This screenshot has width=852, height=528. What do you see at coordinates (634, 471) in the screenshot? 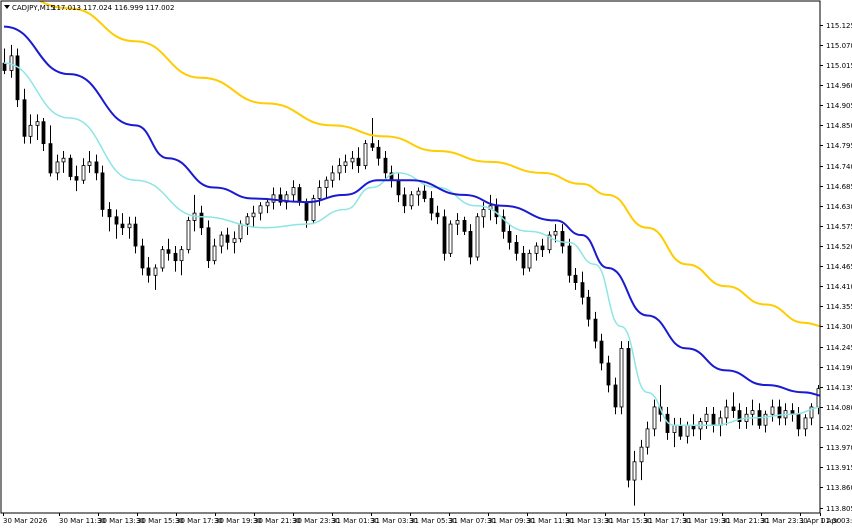
I see `candle-body-bull` at bounding box center [634, 471].